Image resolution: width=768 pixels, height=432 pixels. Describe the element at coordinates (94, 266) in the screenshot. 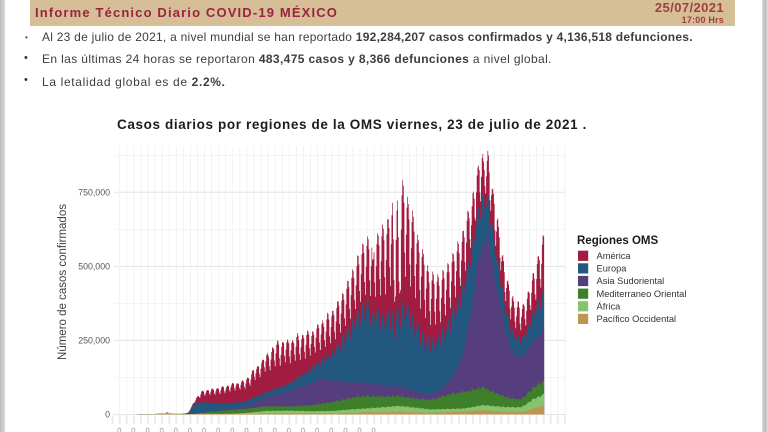

I see `svg-text: 500,000` at that location.